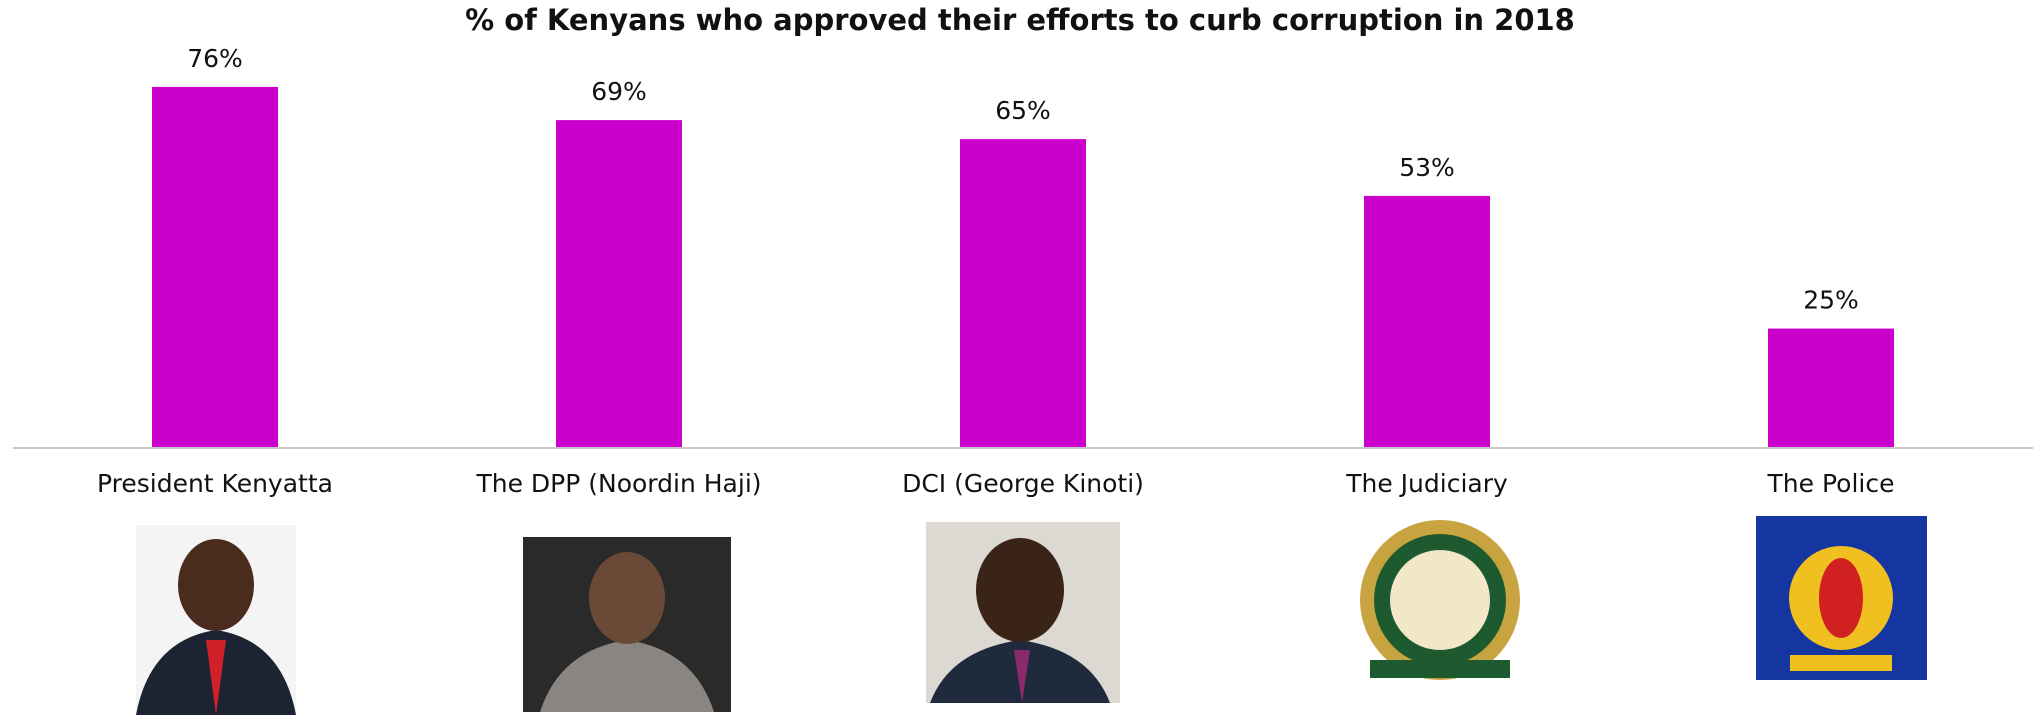 The width and height of the screenshot is (2033, 715). I want to click on logo-police, so click(1841, 598).